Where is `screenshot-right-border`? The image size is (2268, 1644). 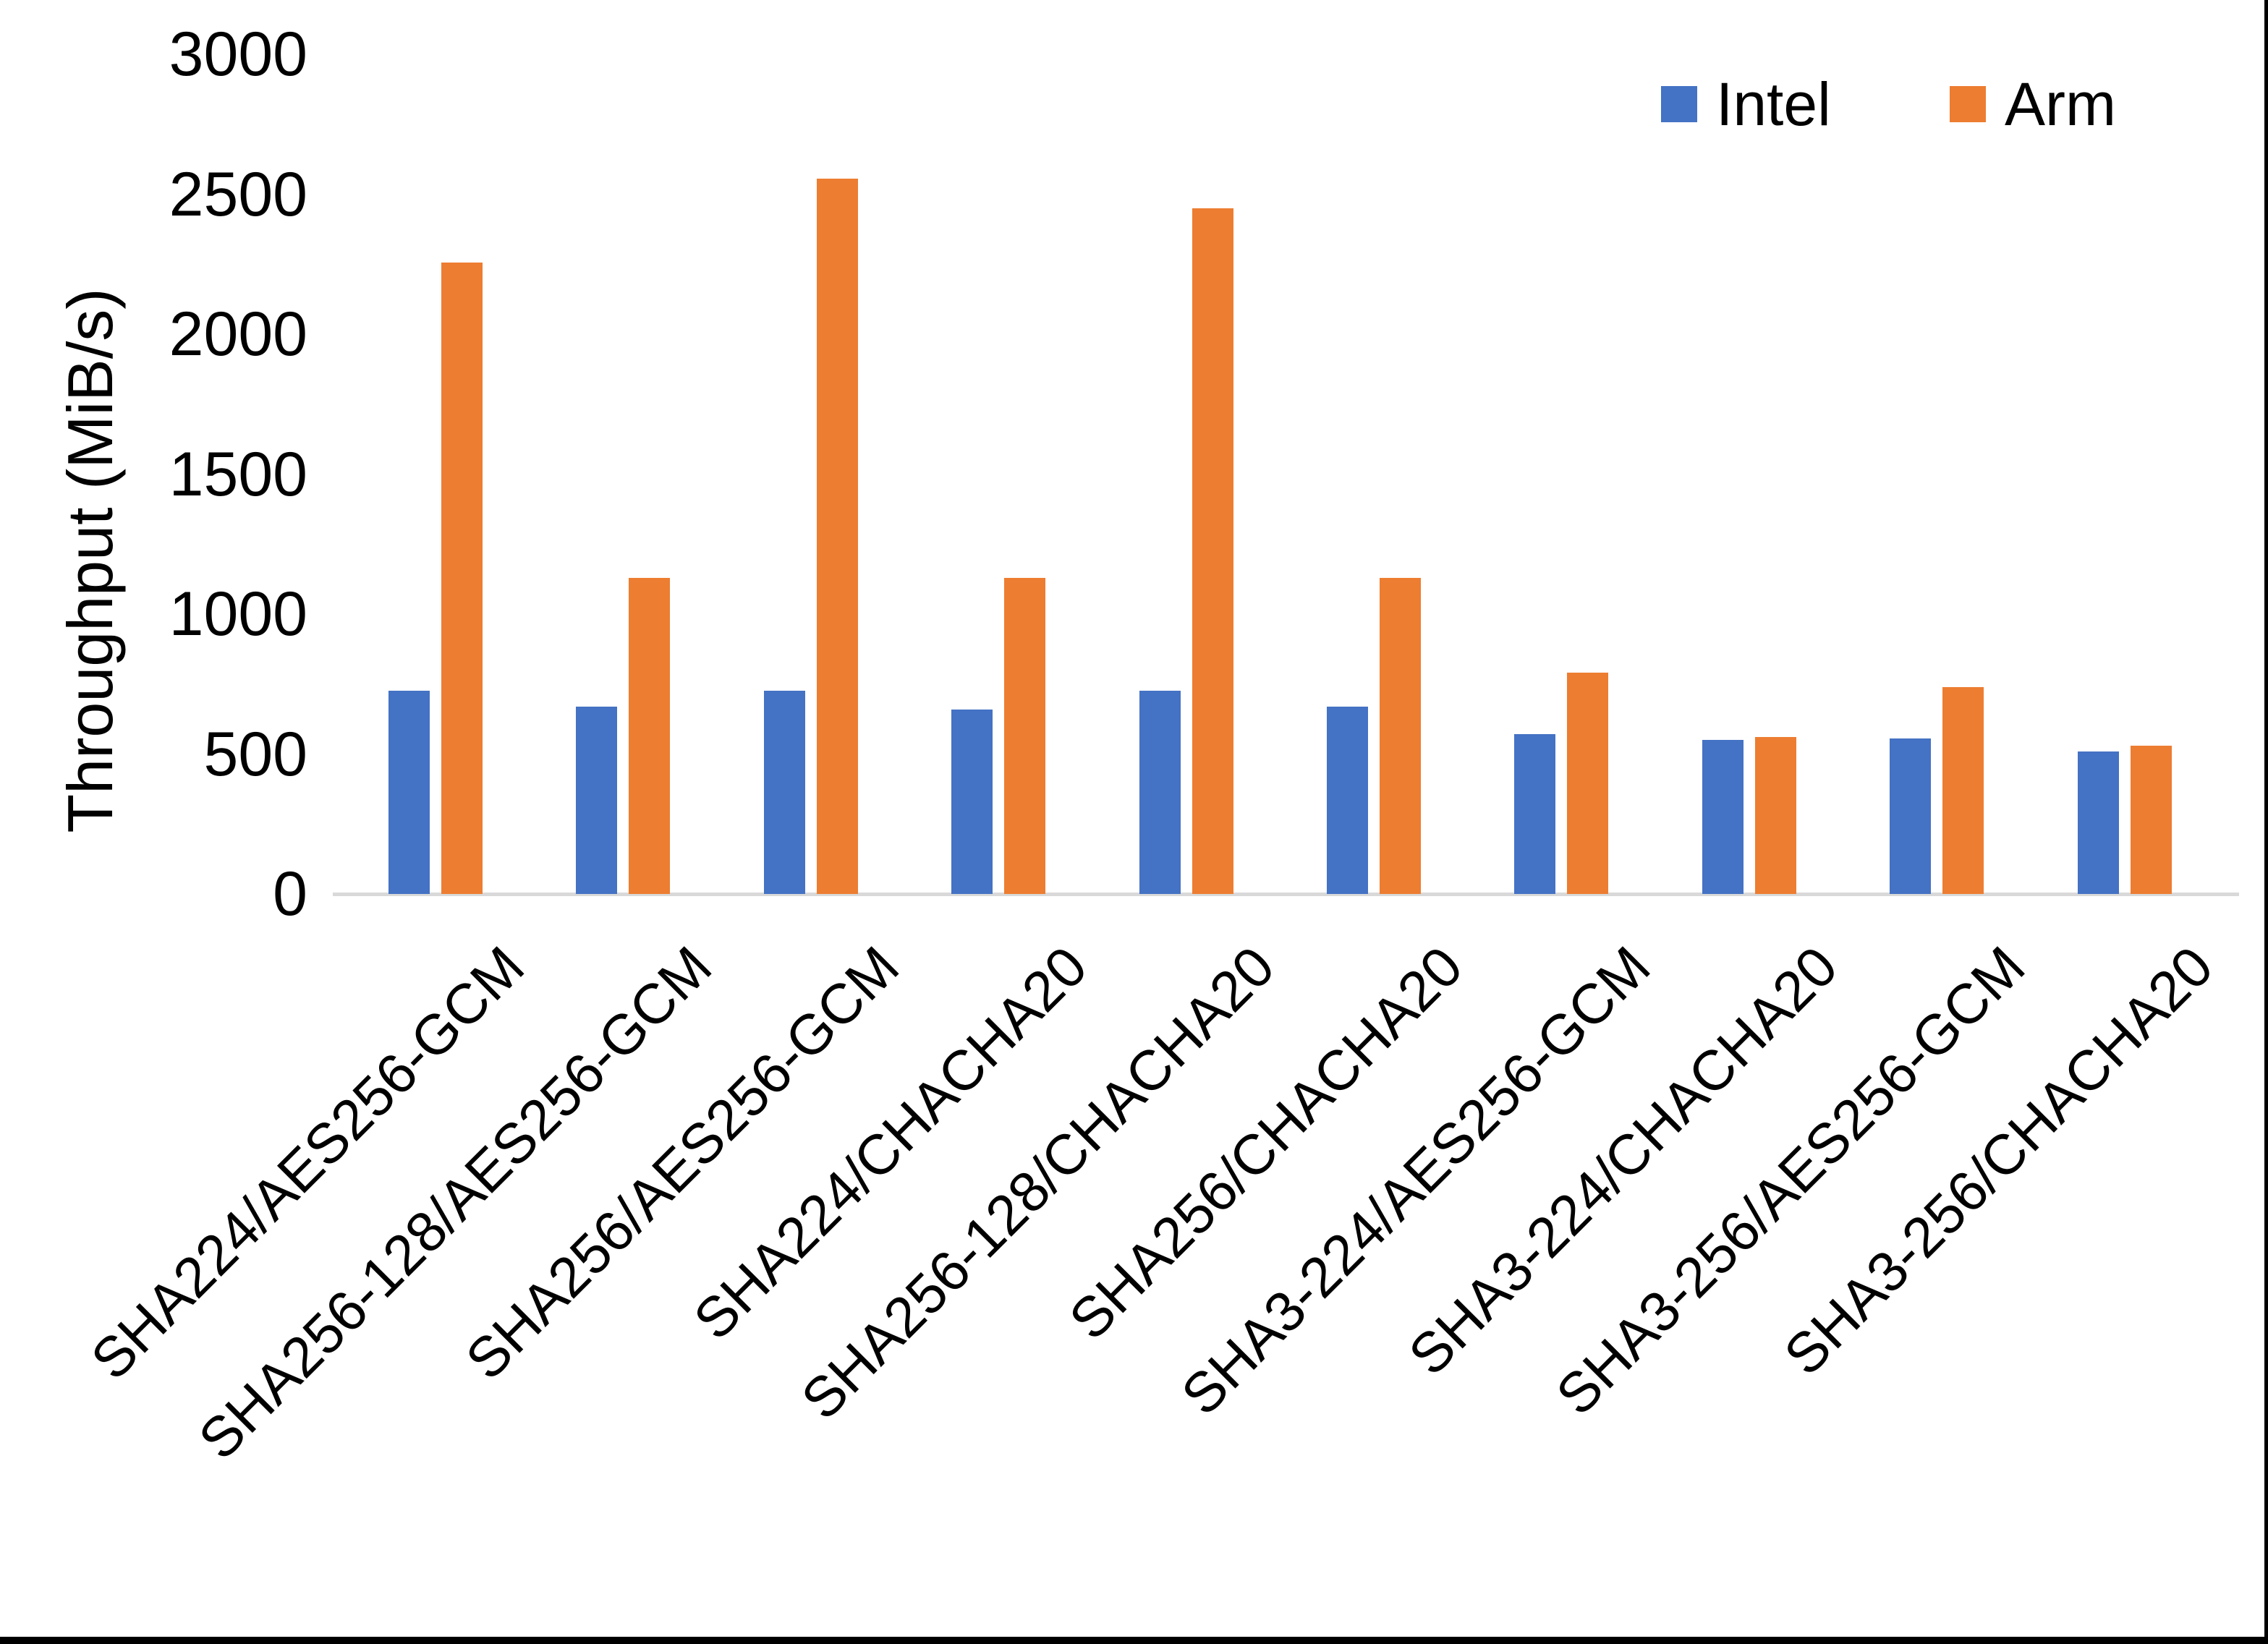
screenshot-right-border is located at coordinates (2266, 822).